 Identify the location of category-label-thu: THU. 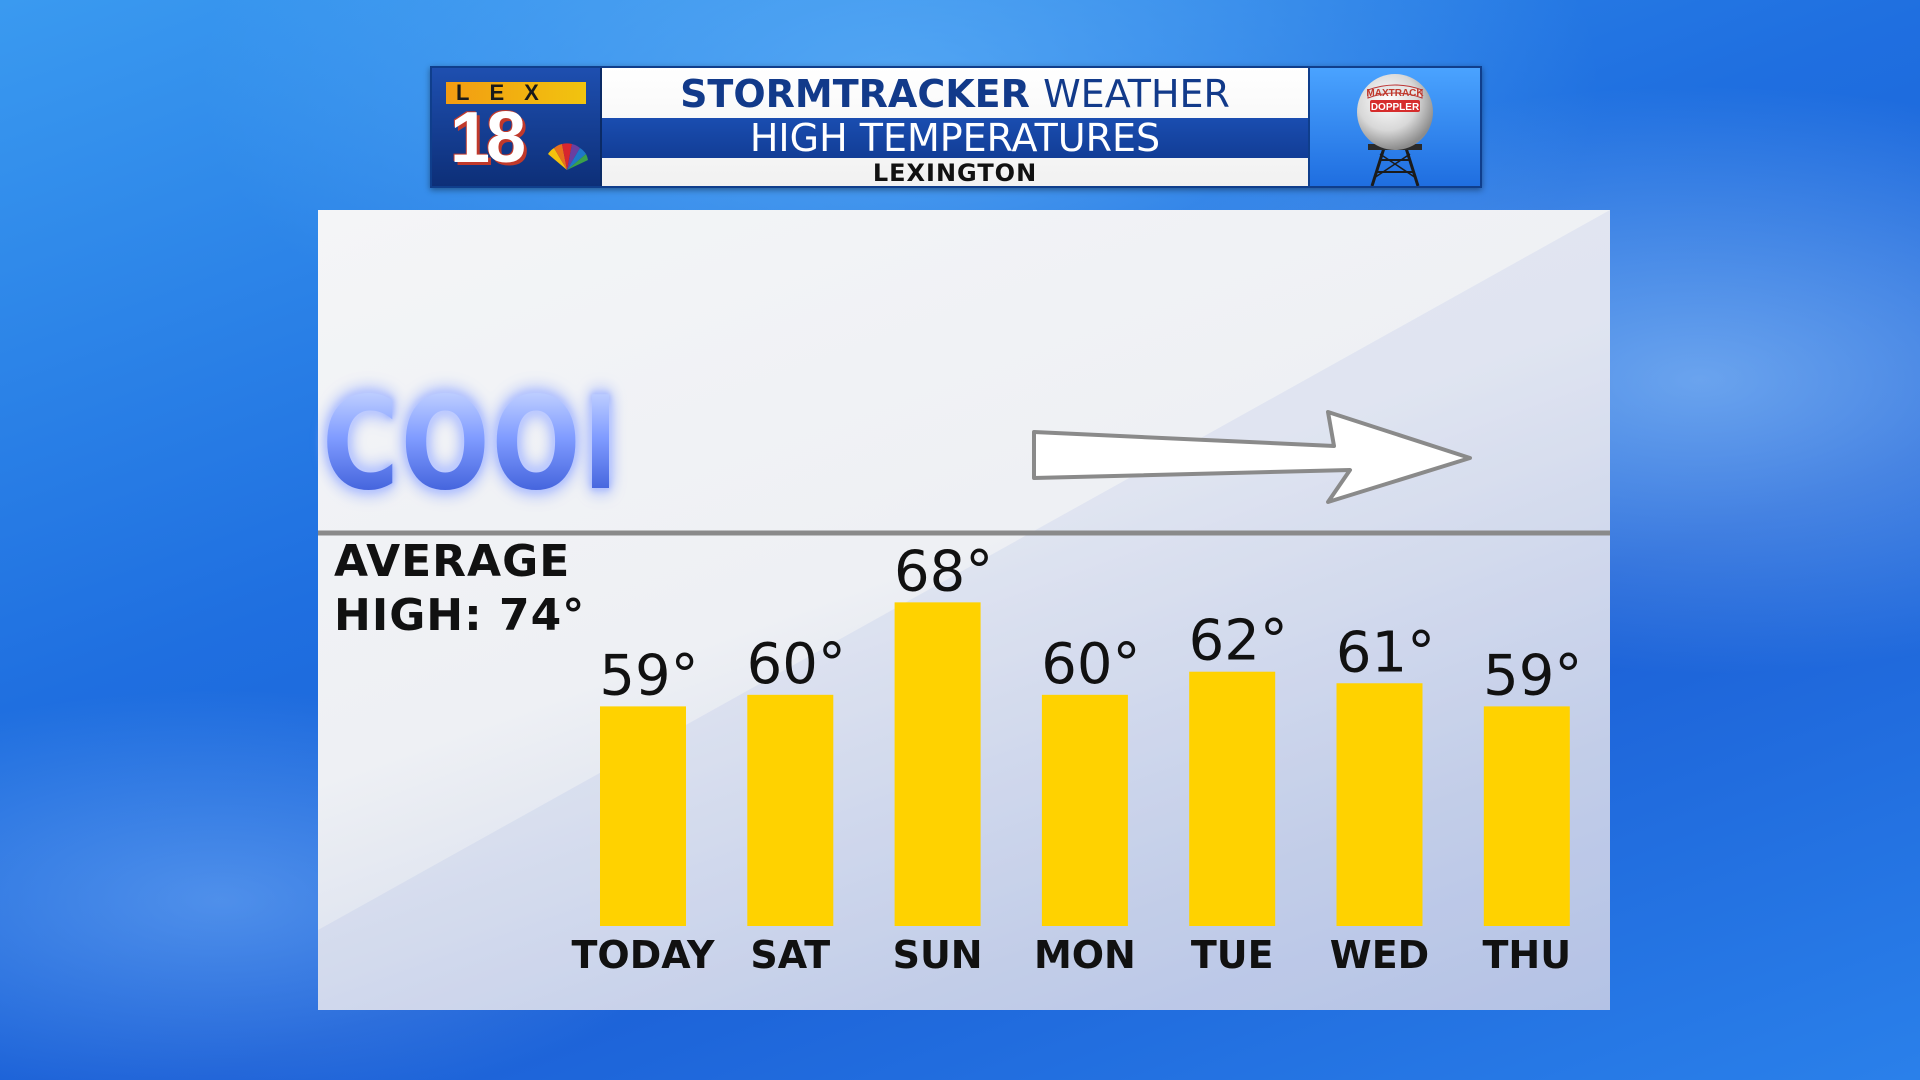
(1527, 955).